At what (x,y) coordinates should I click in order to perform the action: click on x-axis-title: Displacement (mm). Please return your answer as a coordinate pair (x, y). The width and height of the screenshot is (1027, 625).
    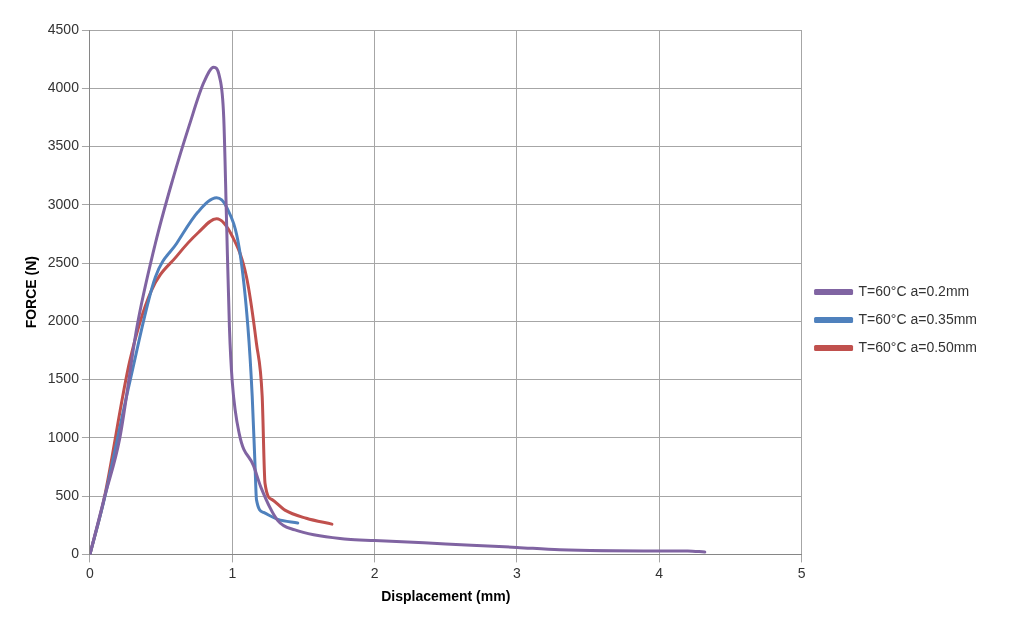
    Looking at the image, I should click on (446, 596).